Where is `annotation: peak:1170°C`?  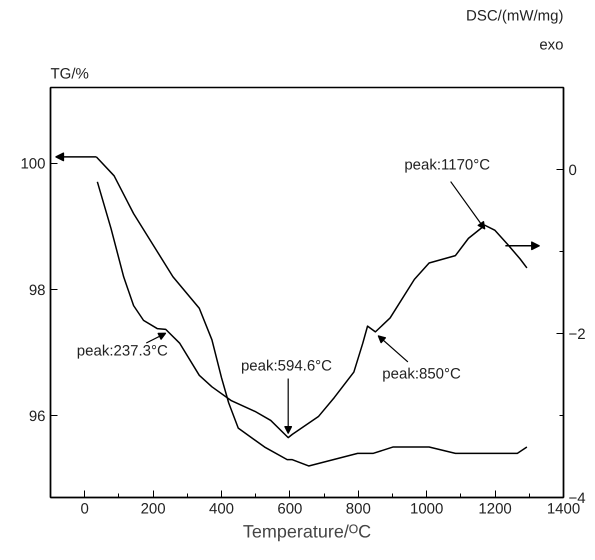
annotation: peak:1170°C is located at coordinates (447, 165).